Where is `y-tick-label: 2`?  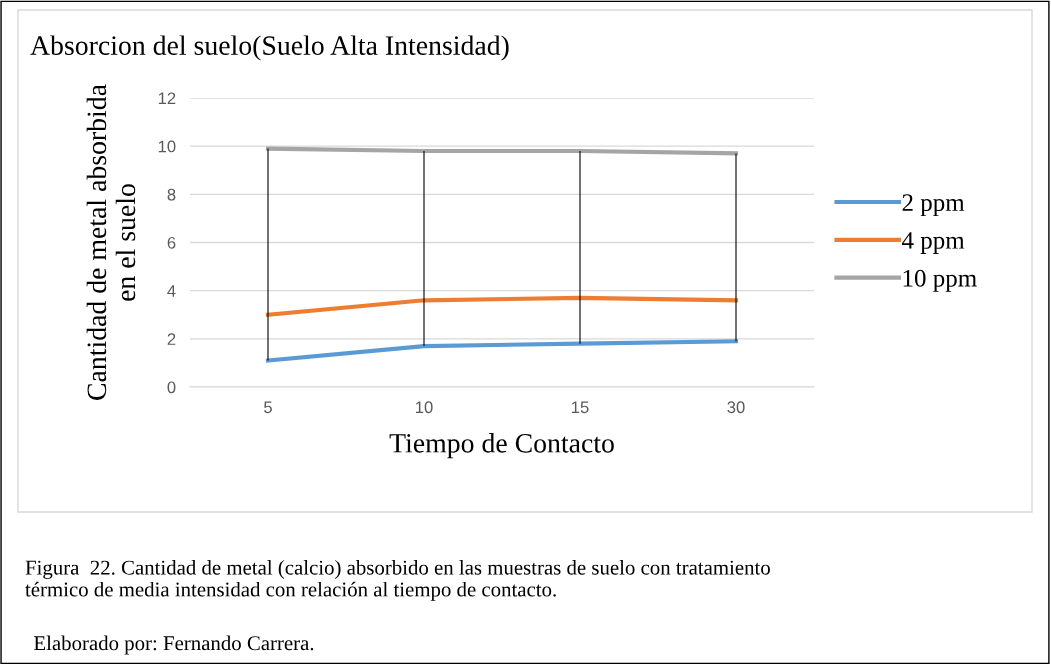 y-tick-label: 2 is located at coordinates (171, 339).